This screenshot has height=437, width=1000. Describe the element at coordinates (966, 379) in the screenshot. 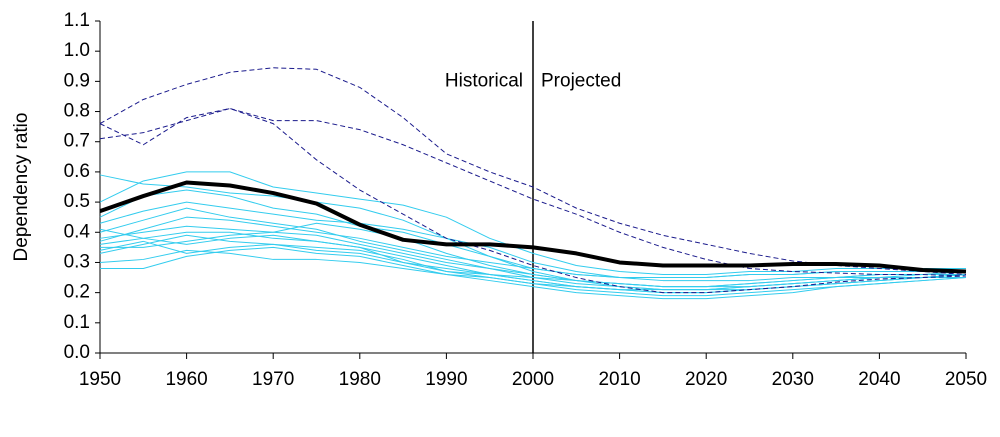

I see `x-tick-label: 2050` at that location.